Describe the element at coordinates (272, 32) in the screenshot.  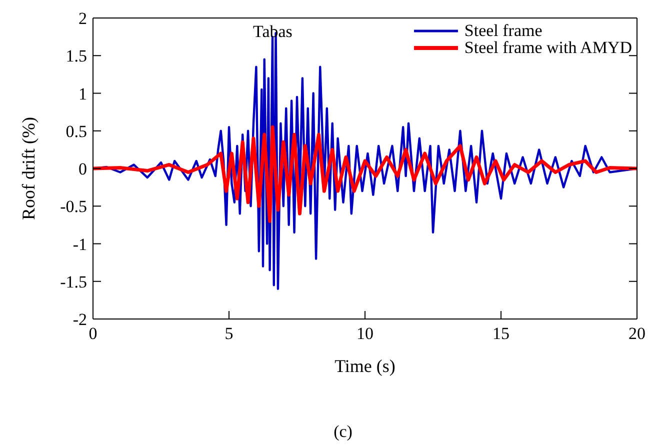
I see `annotation: Tabas` at that location.